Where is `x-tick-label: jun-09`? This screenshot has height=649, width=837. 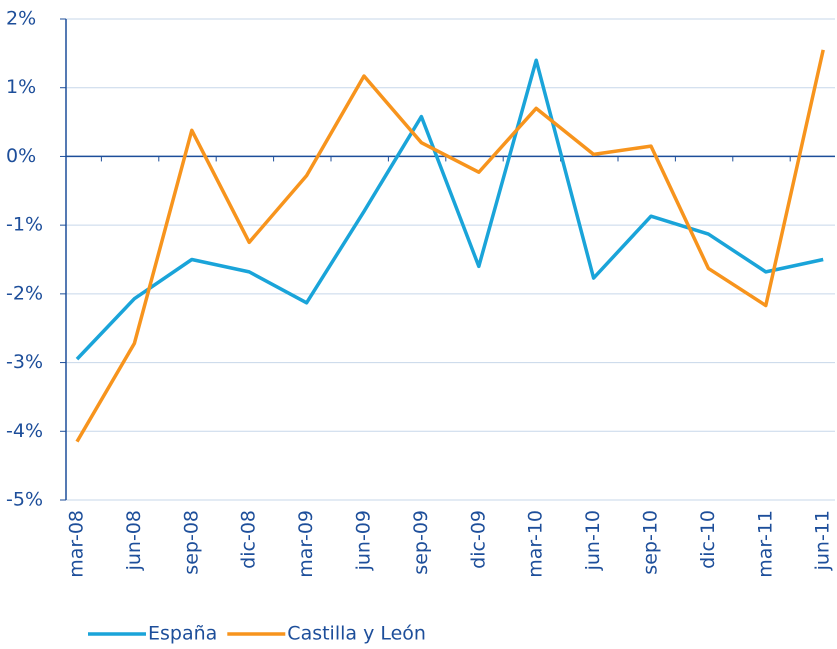 x-tick-label: jun-09 is located at coordinates (364, 540).